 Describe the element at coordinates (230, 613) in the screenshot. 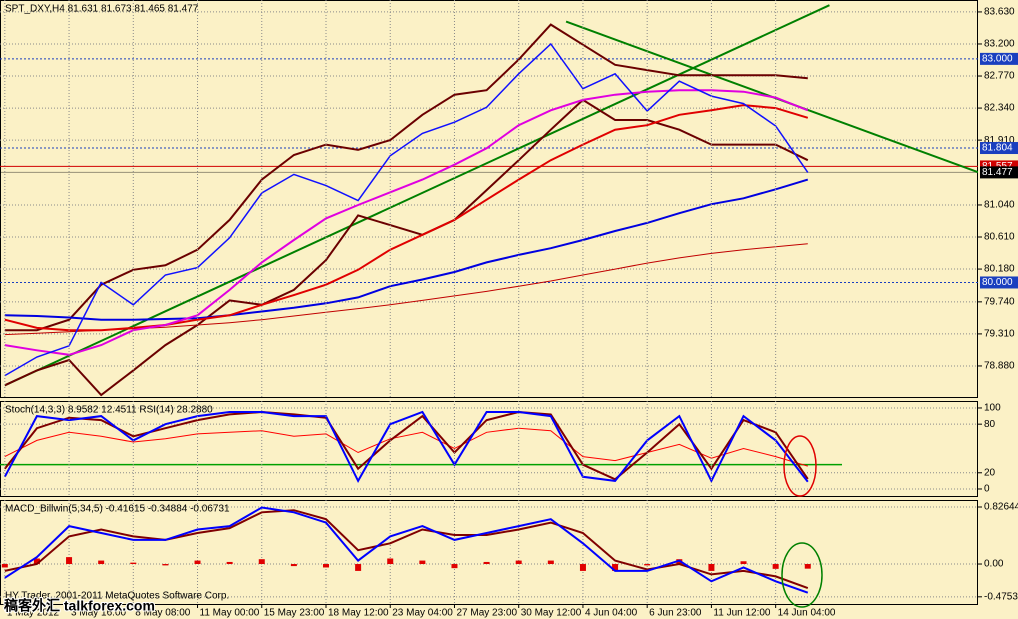

I see `x-tick-label: 11 May 00:00` at that location.